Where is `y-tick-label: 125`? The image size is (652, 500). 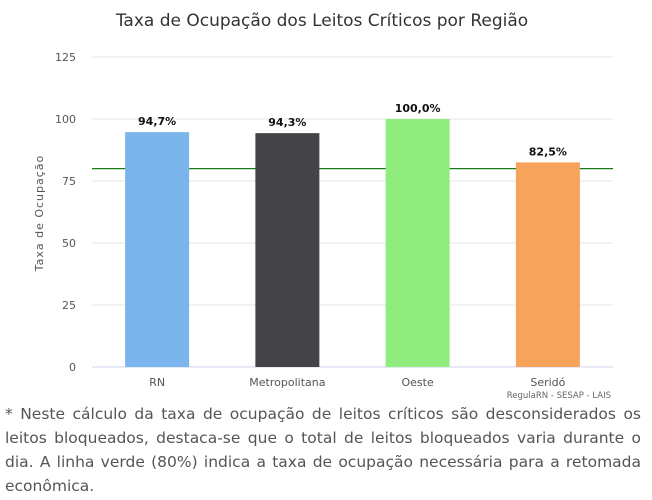
y-tick-label: 125 is located at coordinates (65, 57).